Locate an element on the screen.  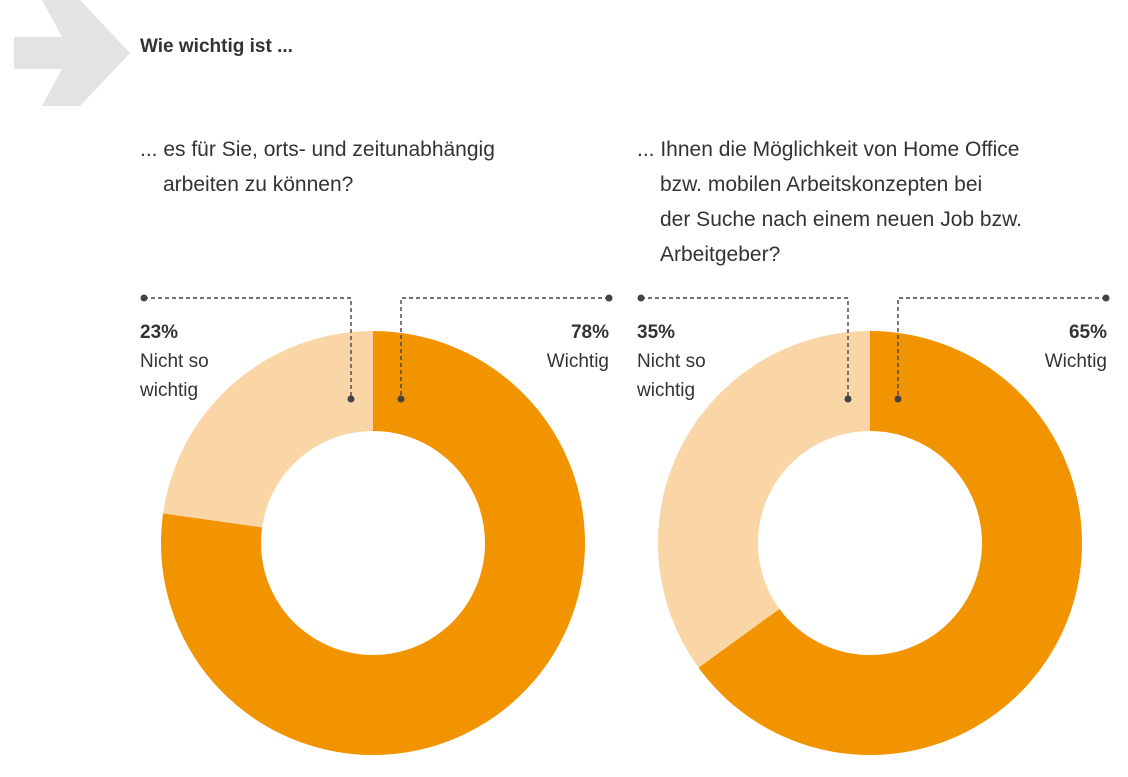
question-1-line-1: ... es für Sie, orts- und zeitunabhängig is located at coordinates (317, 149).